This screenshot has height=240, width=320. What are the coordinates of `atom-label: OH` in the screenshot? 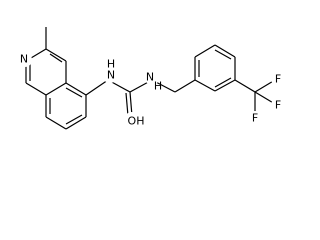 It's located at (136, 121).